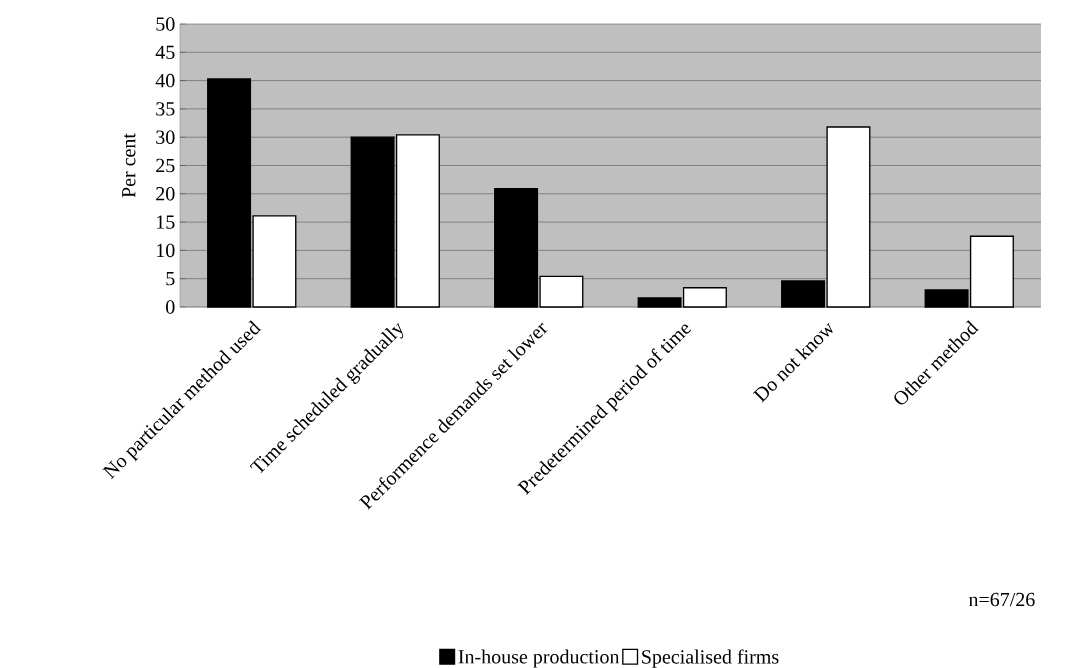 The image size is (1071, 668). What do you see at coordinates (165, 52) in the screenshot?
I see `y-tick-label: 45` at bounding box center [165, 52].